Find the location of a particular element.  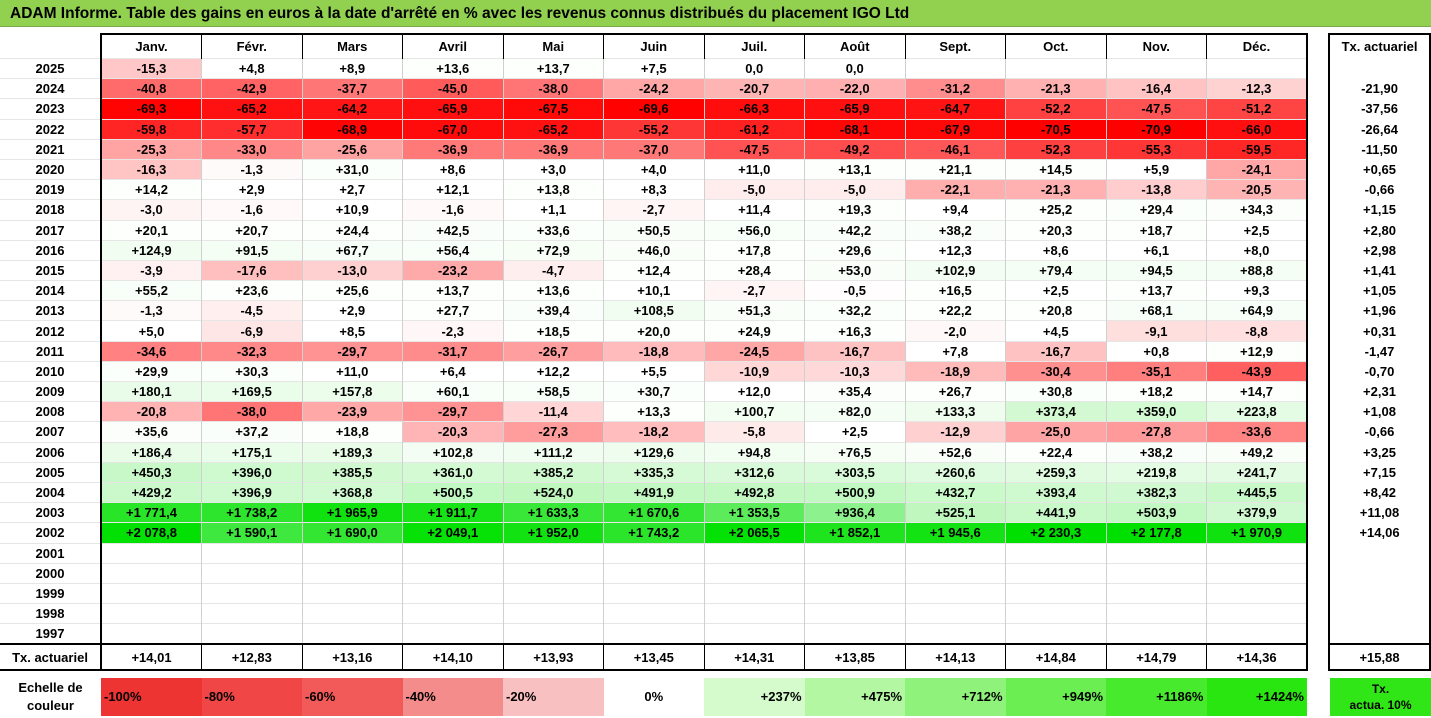

gain-cell: -20,8 is located at coordinates (151, 411).